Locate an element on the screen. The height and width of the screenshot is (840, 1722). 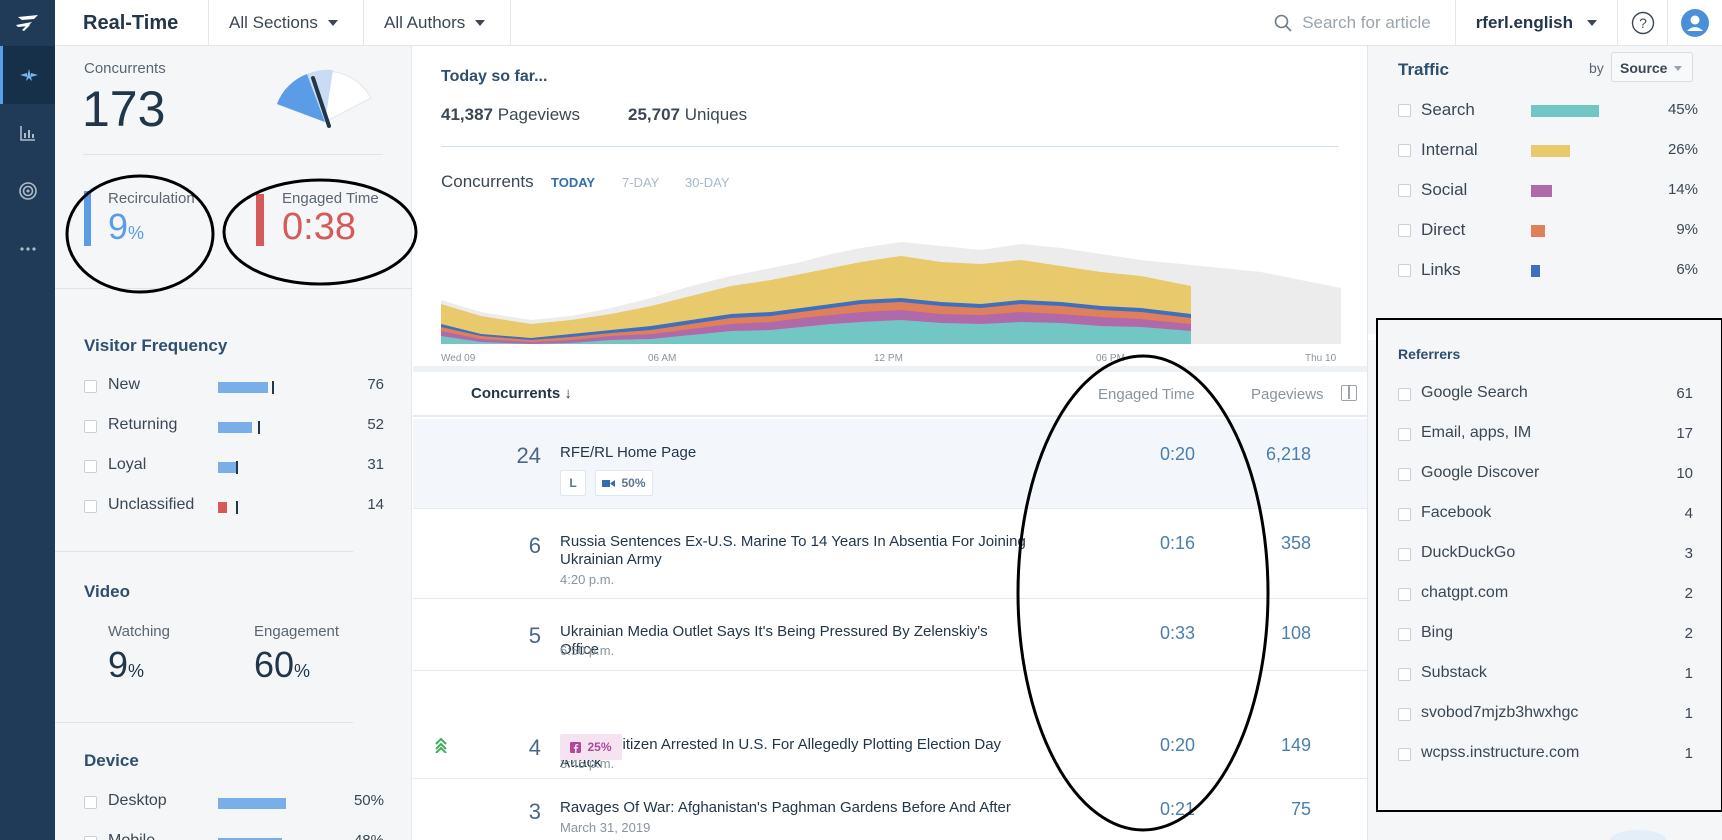
device-row-mobile: Mobile 48% is located at coordinates (234, 836).